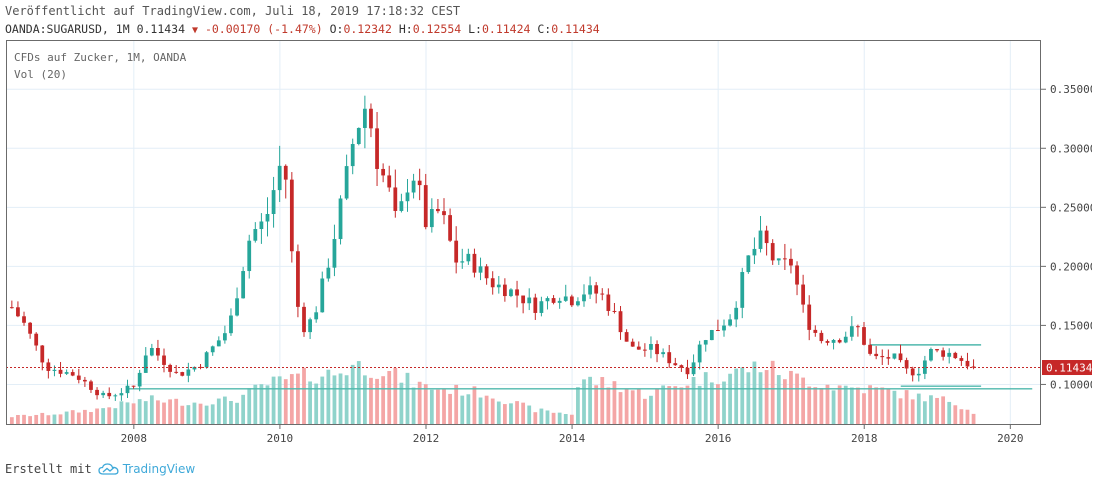  What do you see at coordinates (437, 29) in the screenshot?
I see `high-value: 0.12554` at bounding box center [437, 29].